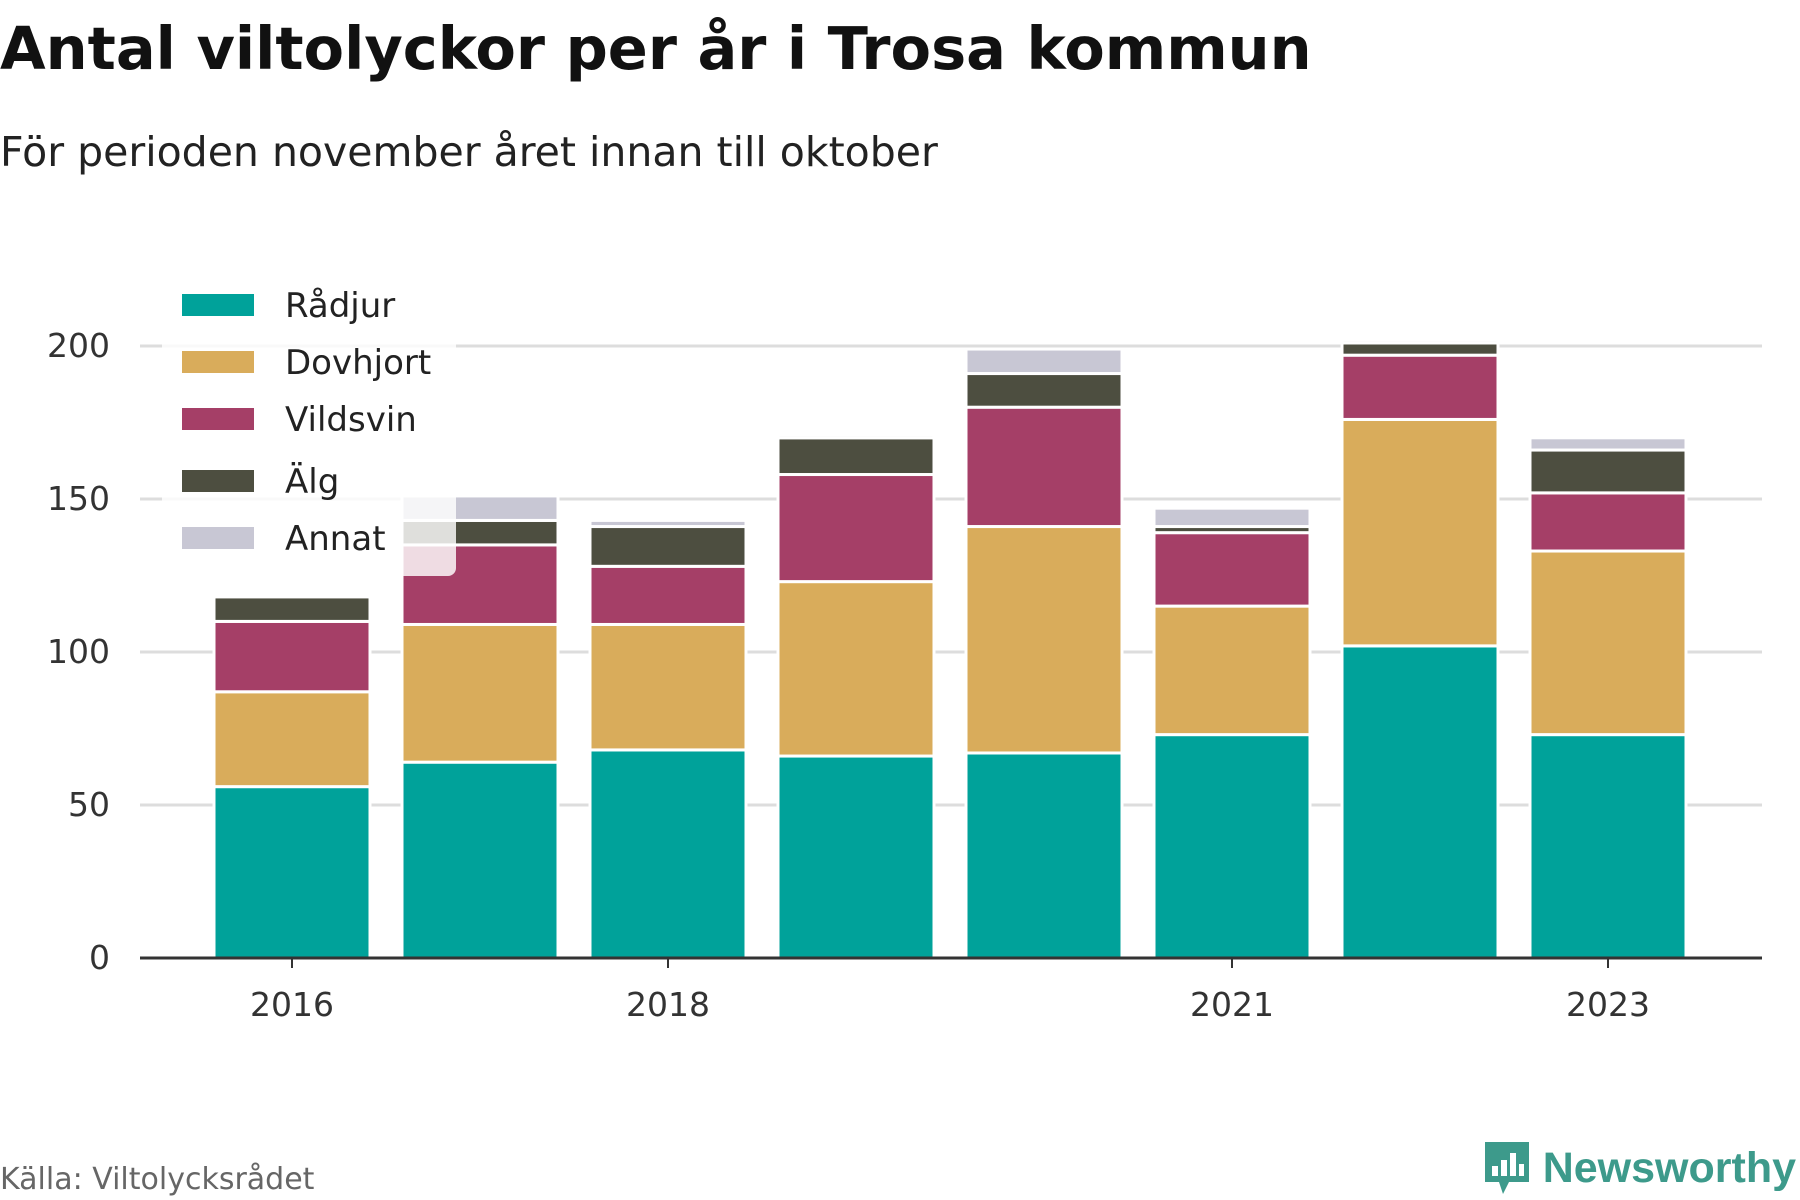 Image resolution: width=1800 pixels, height=1200 pixels. I want to click on legend-item: Dovhjort, so click(306, 363).